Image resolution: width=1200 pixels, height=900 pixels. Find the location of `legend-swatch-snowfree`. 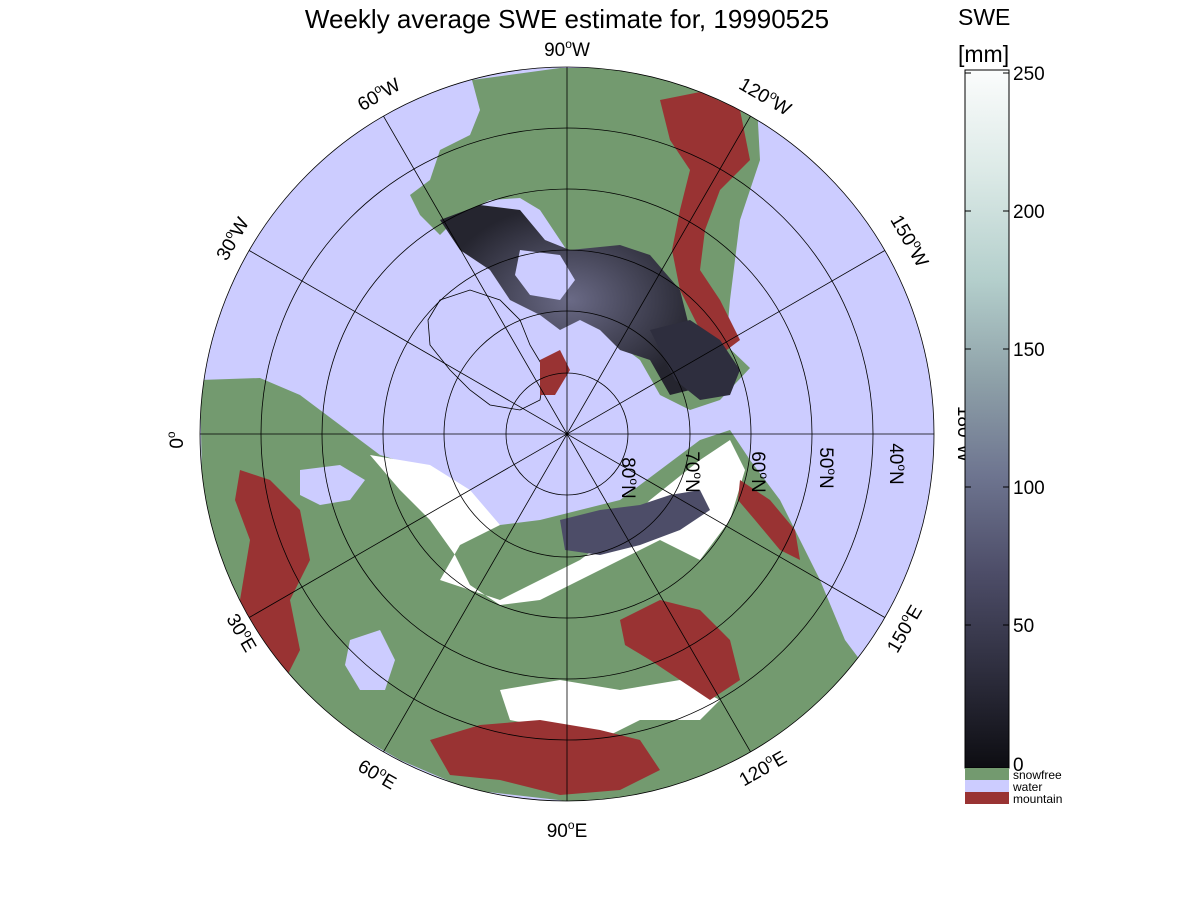

legend-swatch-snowfree is located at coordinates (987, 774).